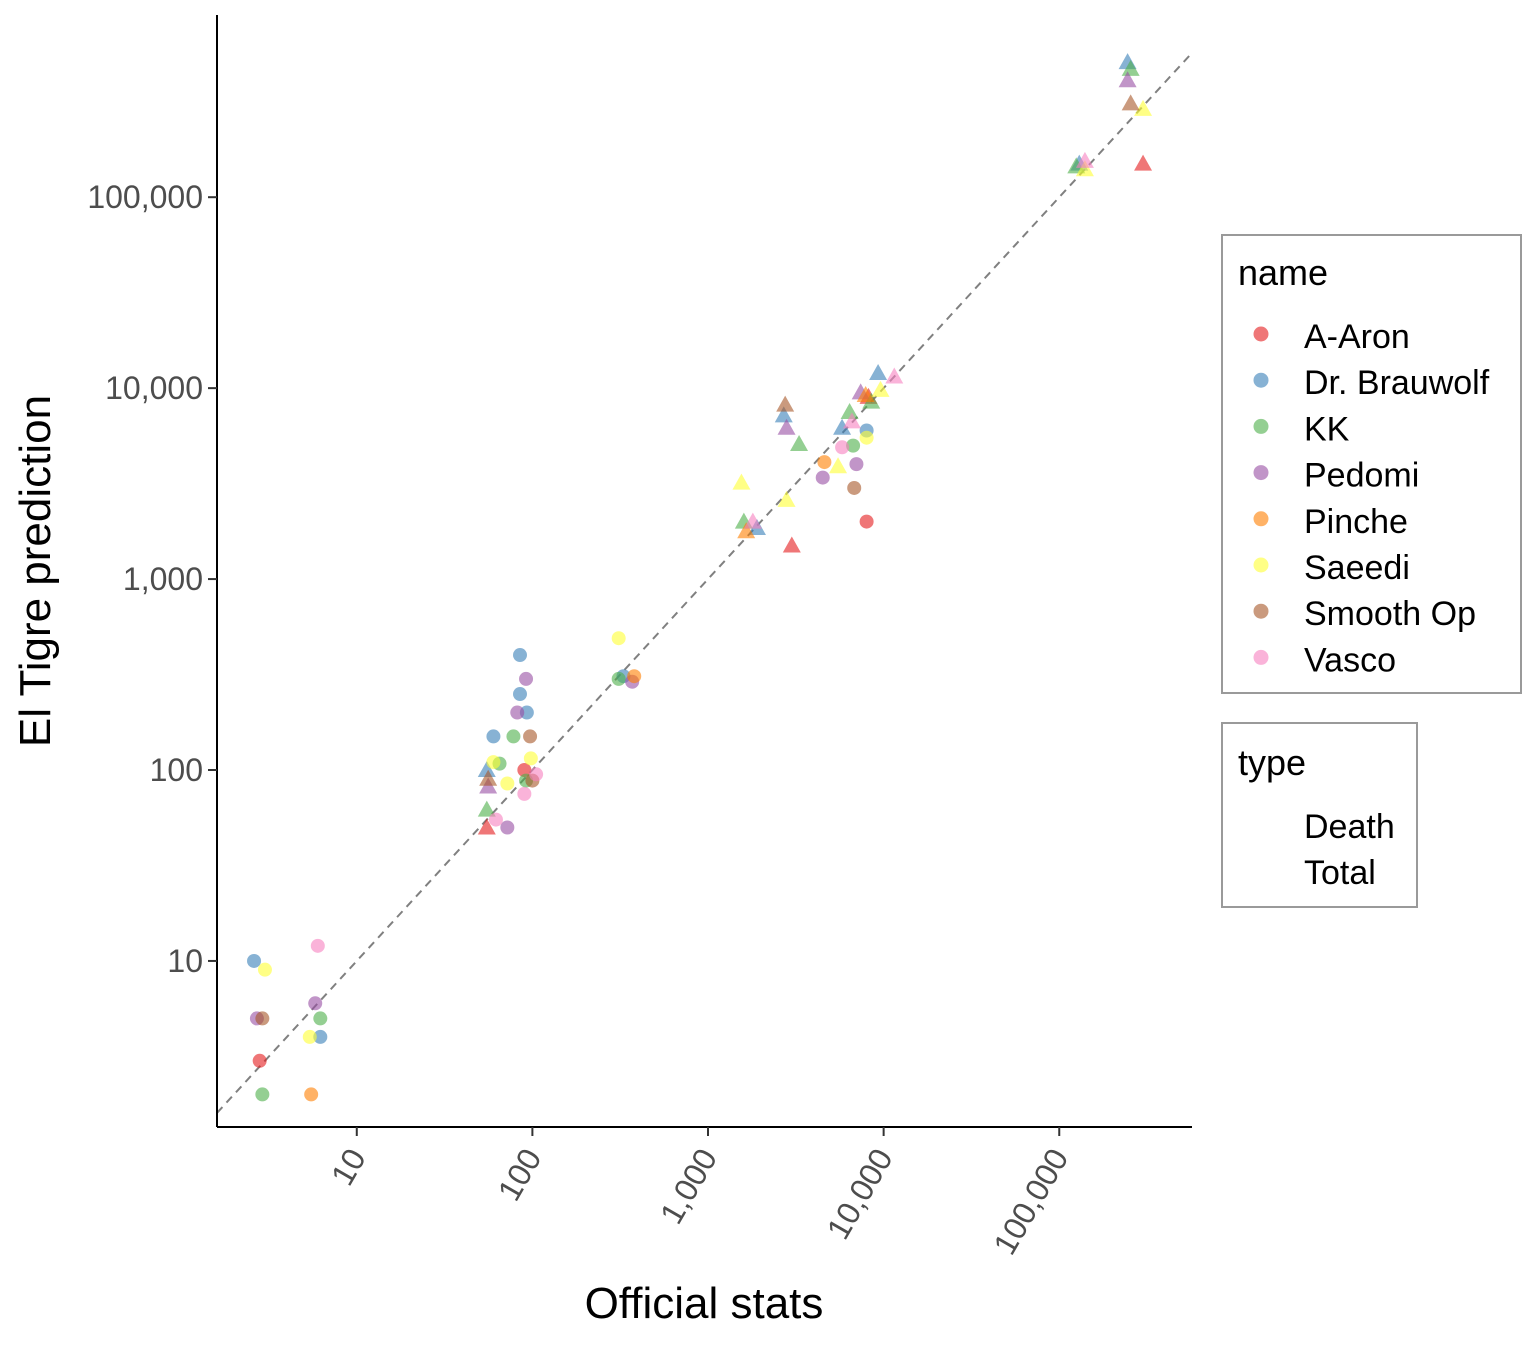  What do you see at coordinates (1283, 272) in the screenshot?
I see `legend-name-title: name` at bounding box center [1283, 272].